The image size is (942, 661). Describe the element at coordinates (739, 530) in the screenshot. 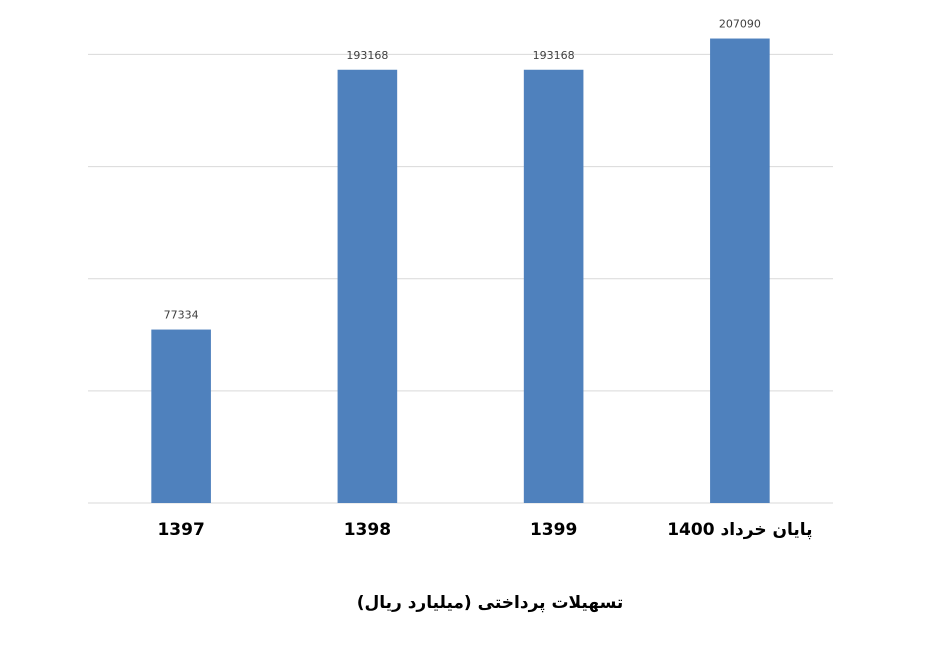

I see `x-tick-label: پایان خرداد 1400` at that location.